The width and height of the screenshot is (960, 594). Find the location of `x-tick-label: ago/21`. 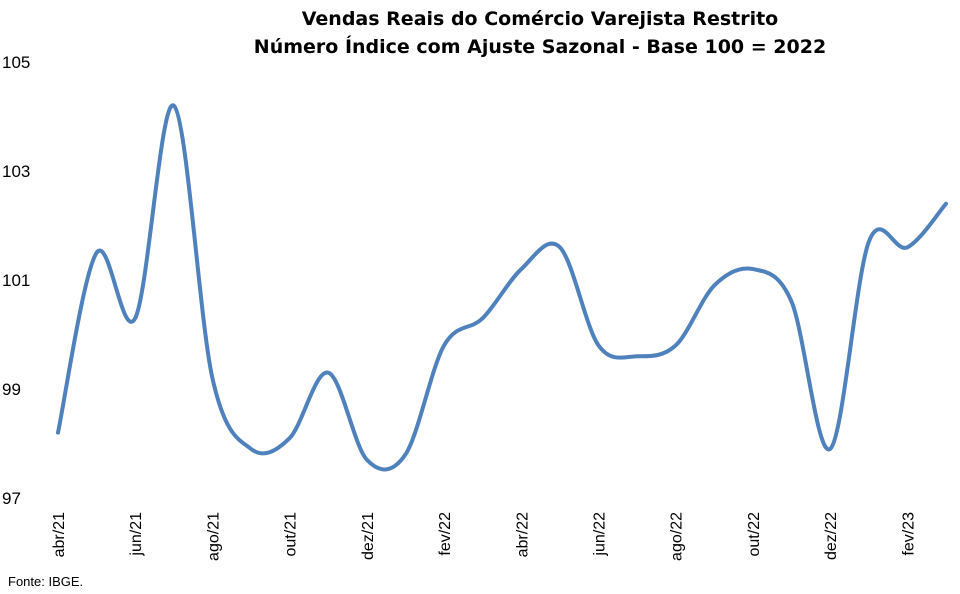

x-tick-label: ago/21 is located at coordinates (213, 536).